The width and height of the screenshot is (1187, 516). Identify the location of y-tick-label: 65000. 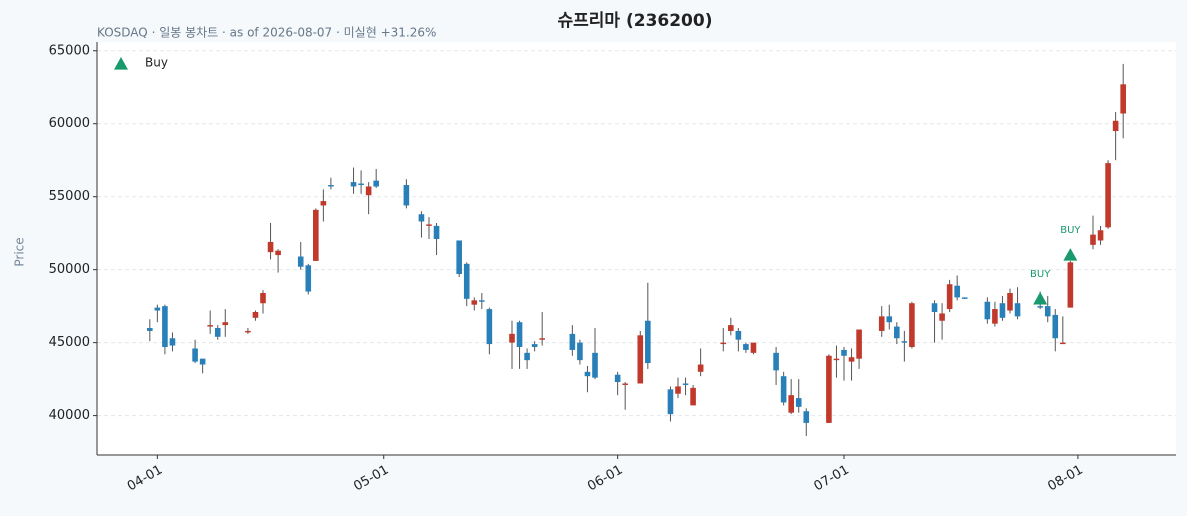
(69, 50).